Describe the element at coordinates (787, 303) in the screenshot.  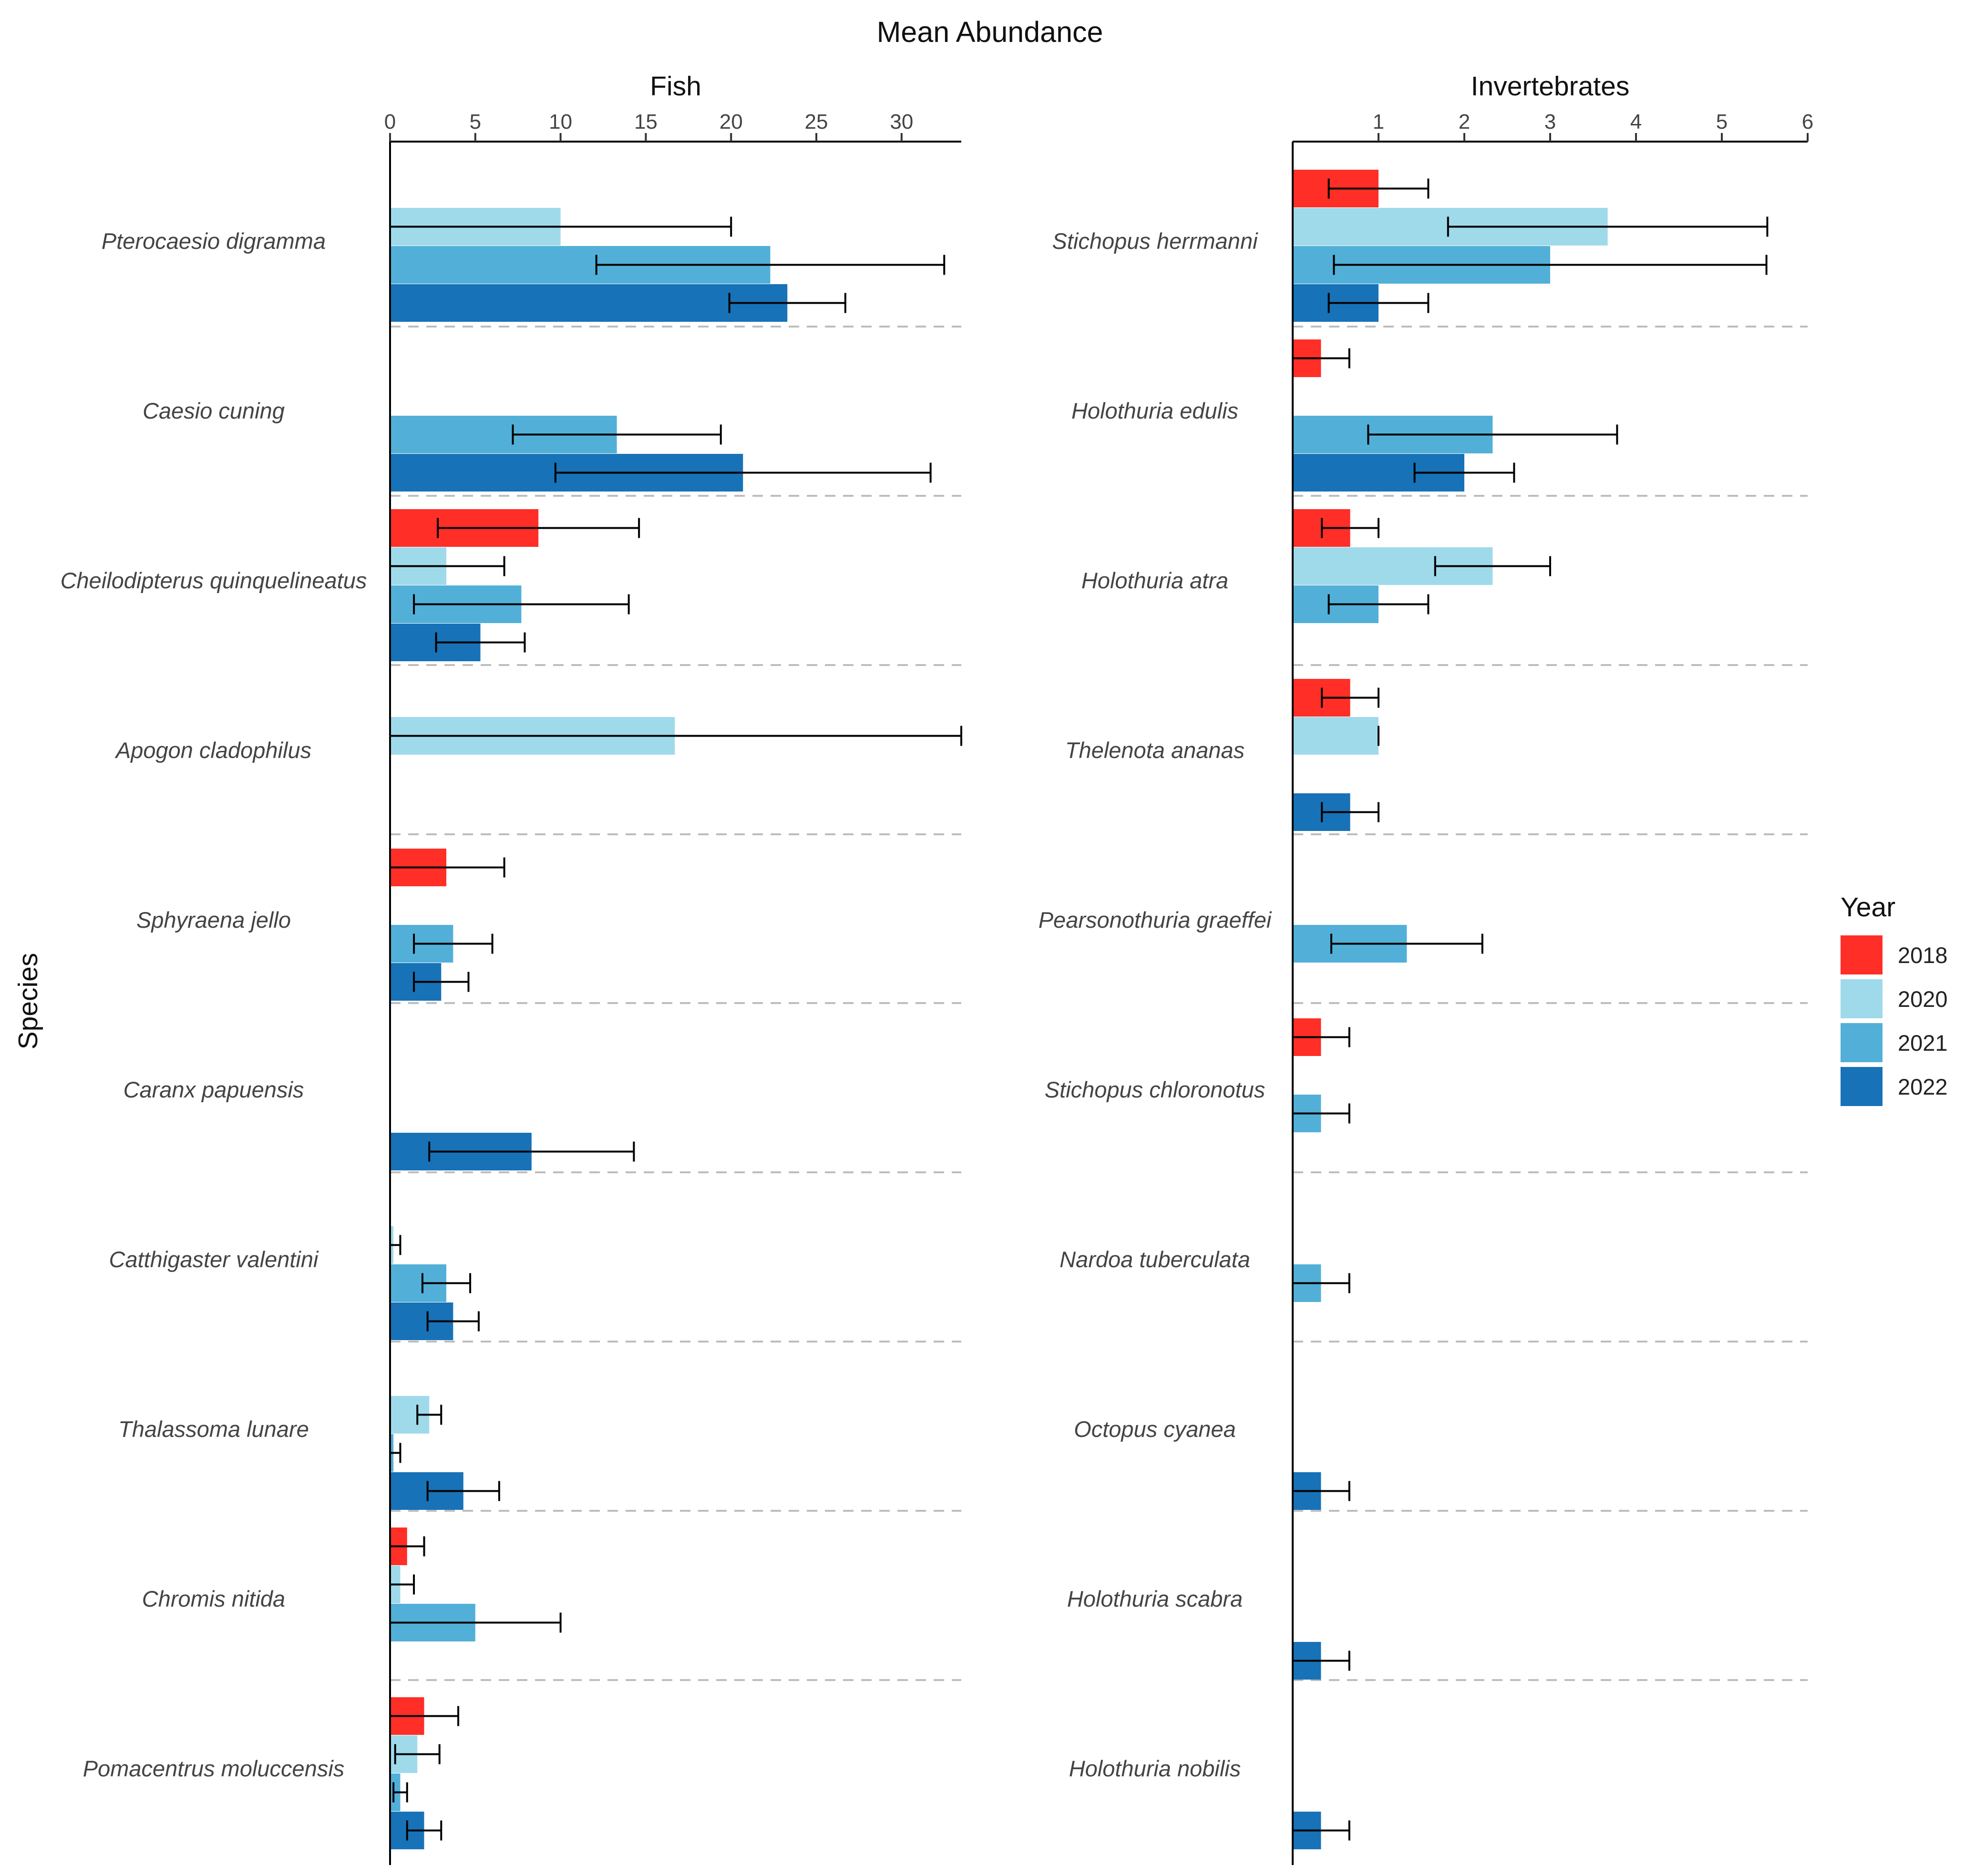
I see `error-bar-fish-pterocaesio-digramma-2022` at that location.